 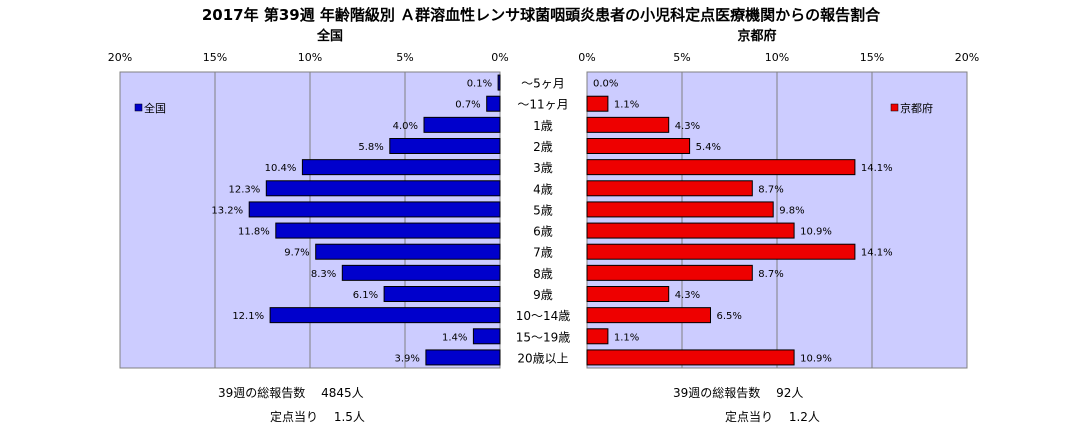 What do you see at coordinates (894, 107) in the screenshot?
I see `kyoto-legend-swatch` at bounding box center [894, 107].